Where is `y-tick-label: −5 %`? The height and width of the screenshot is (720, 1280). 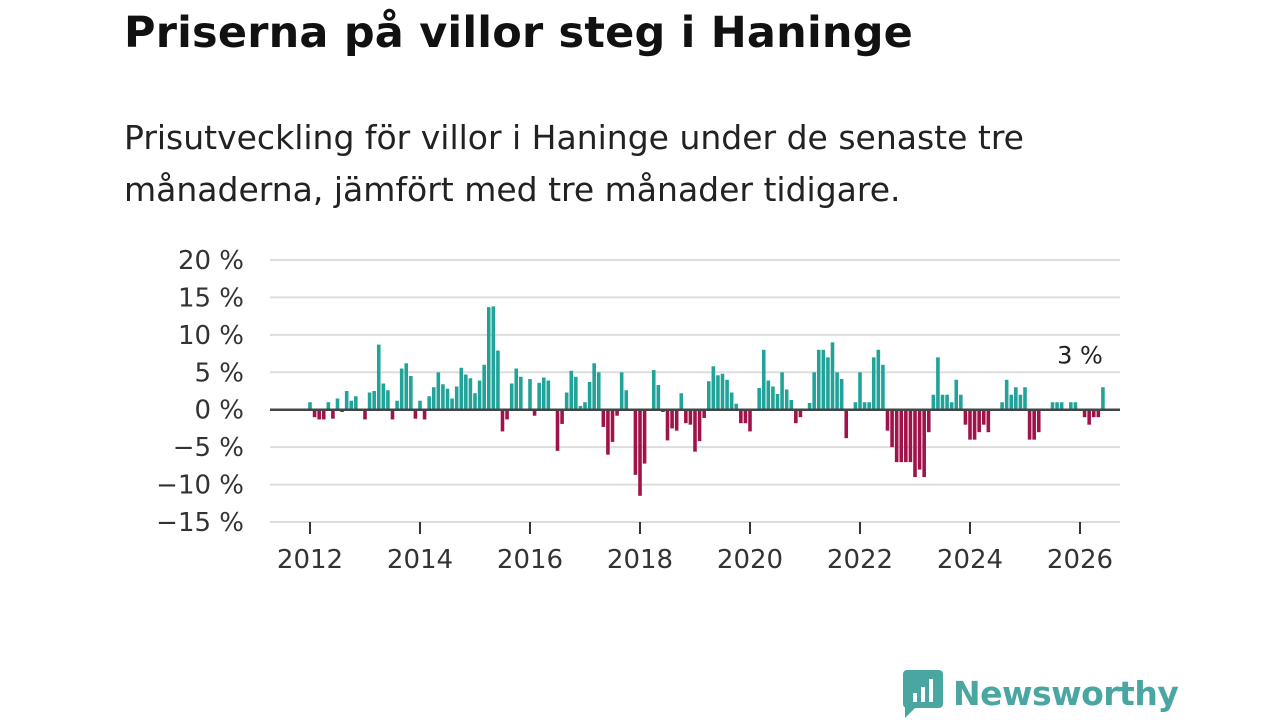 y-tick-label: −5 % is located at coordinates (208, 448).